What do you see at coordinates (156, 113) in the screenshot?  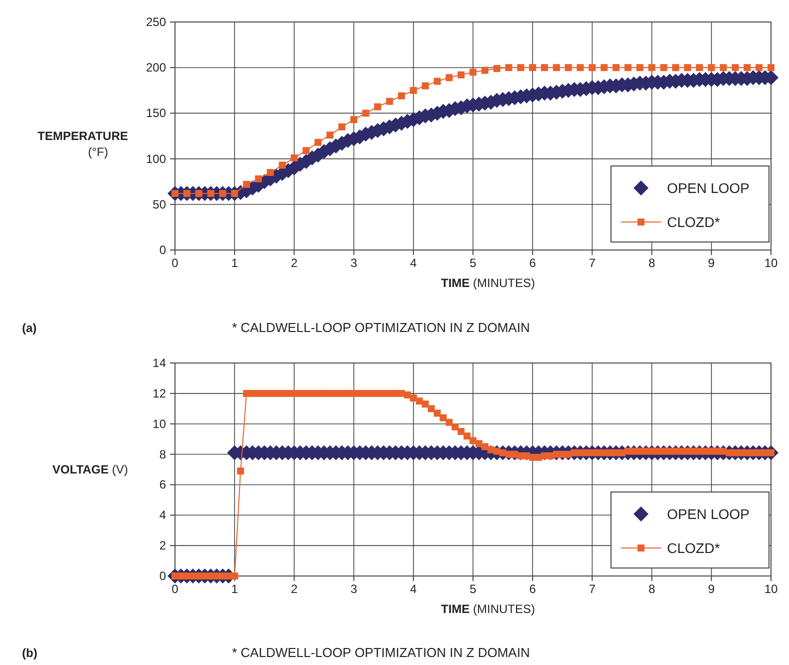 I see `y-tick-label: 150` at bounding box center [156, 113].